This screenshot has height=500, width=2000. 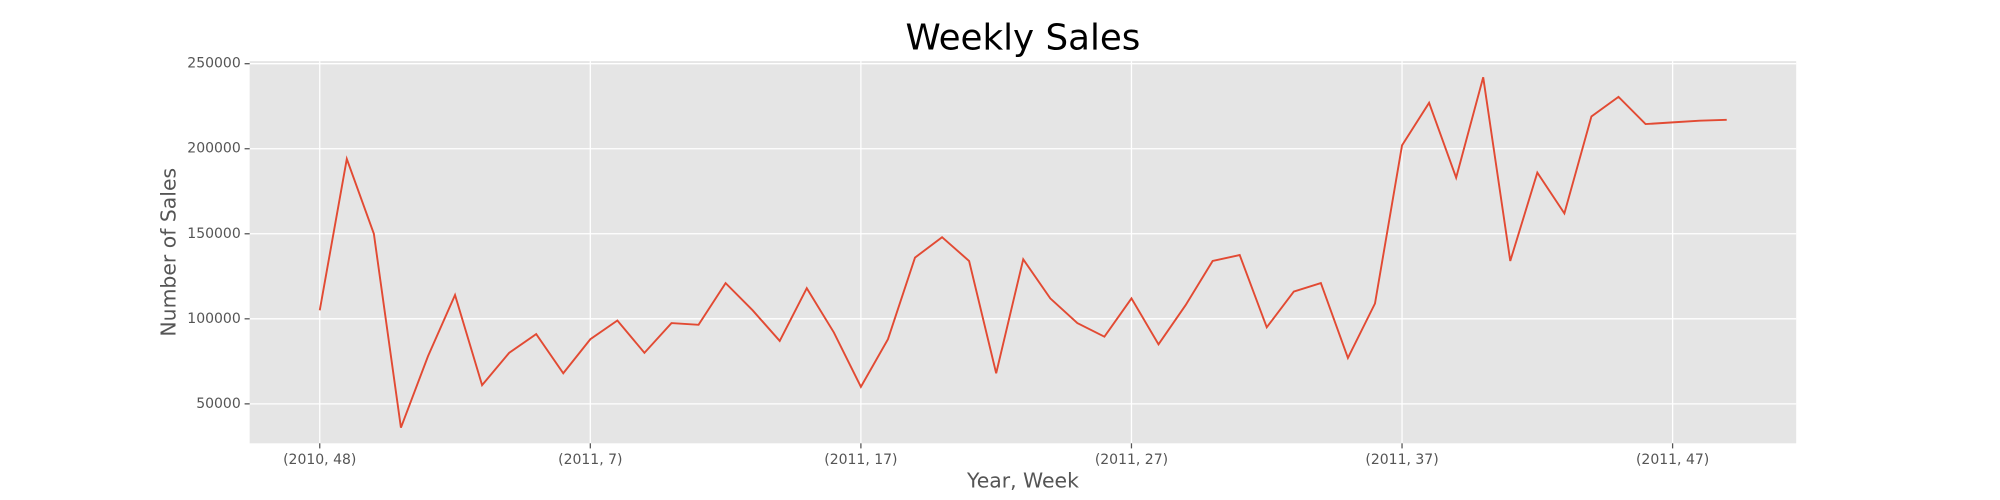 What do you see at coordinates (218, 404) in the screenshot?
I see `y-tick-label: 50000` at bounding box center [218, 404].